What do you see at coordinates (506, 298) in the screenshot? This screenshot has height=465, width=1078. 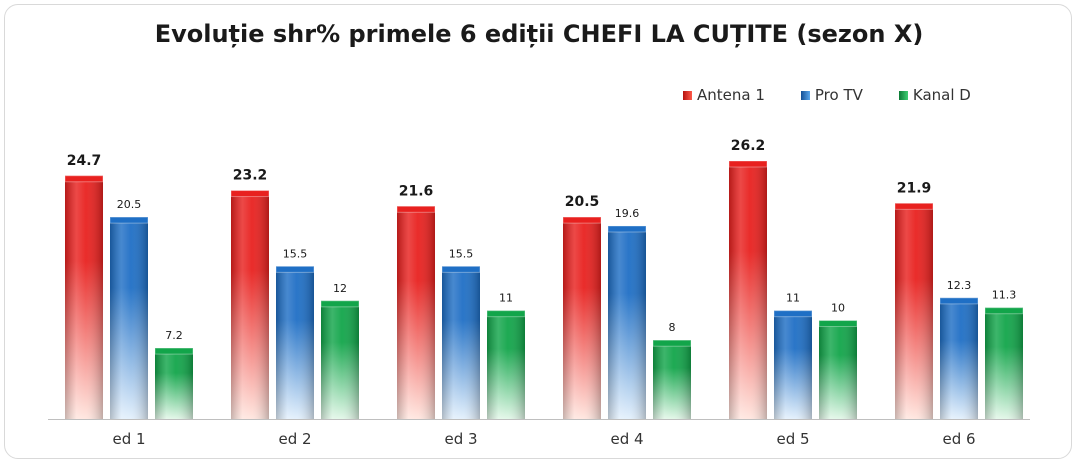 I see `data-label-kanal-d-ed-3: 11` at bounding box center [506, 298].